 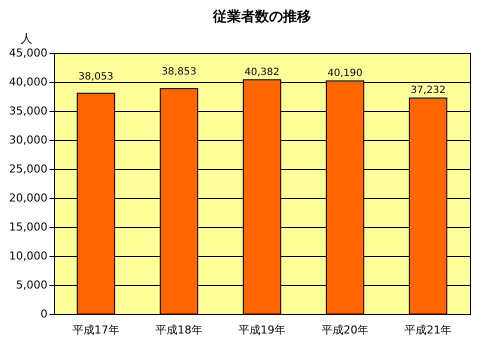 I want to click on y-tick-label: 15,000, so click(x=28, y=227).